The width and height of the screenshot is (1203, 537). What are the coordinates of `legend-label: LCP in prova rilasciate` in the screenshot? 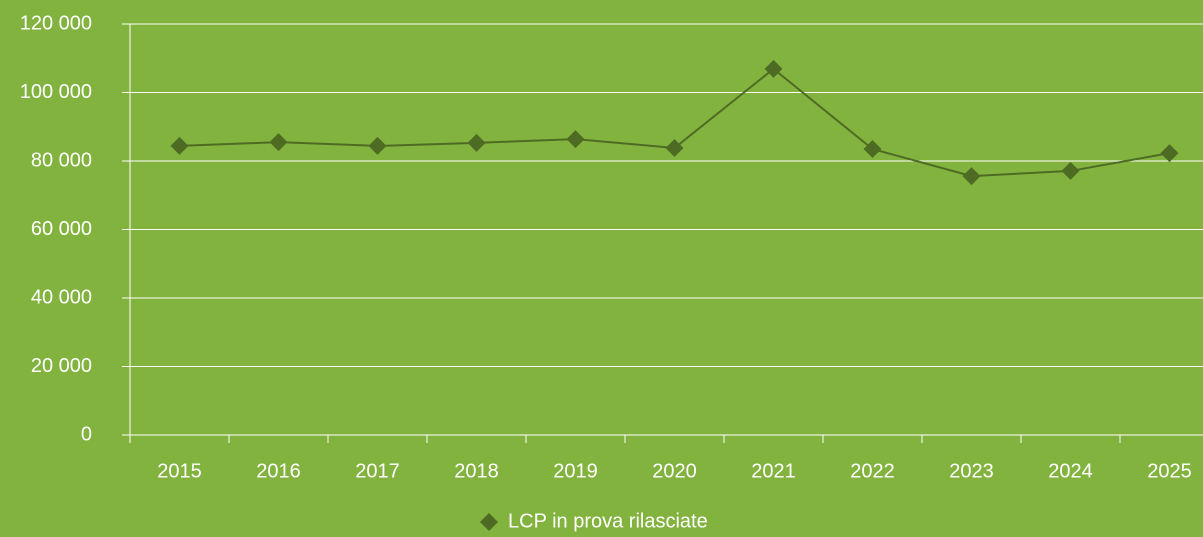 It's located at (608, 521).